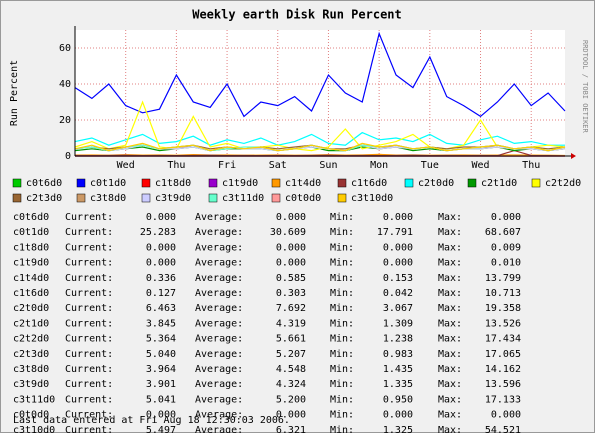  Describe the element at coordinates (44, 183) in the screenshot. I see `legend-label: c0t6d0` at that location.